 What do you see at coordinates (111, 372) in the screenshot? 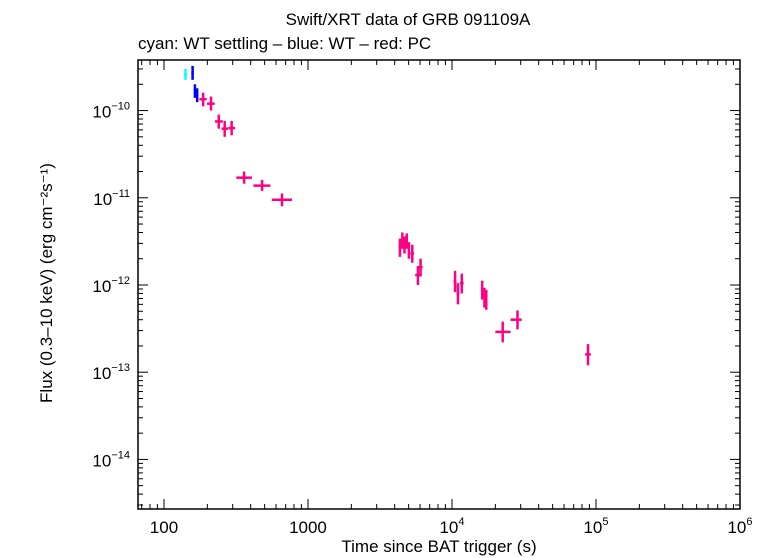
I see `y-tick-label: 10−13` at bounding box center [111, 372].